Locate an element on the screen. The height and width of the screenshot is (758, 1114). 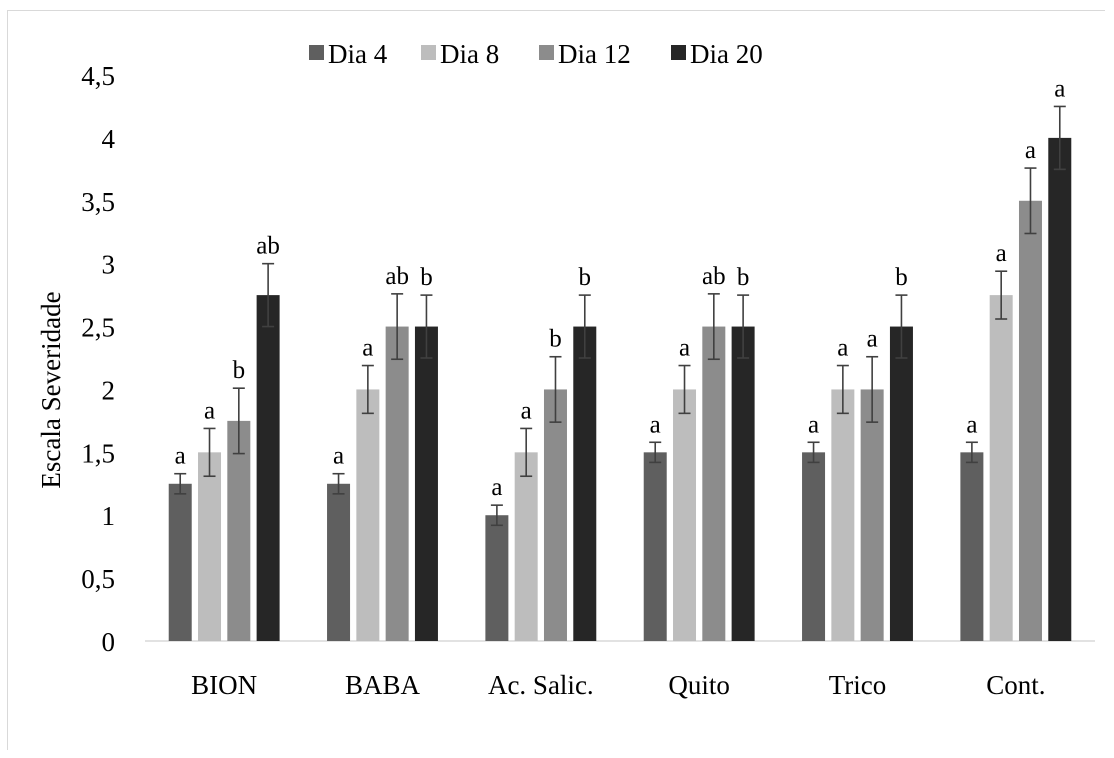
x-tick-label: BABA is located at coordinates (383, 685).